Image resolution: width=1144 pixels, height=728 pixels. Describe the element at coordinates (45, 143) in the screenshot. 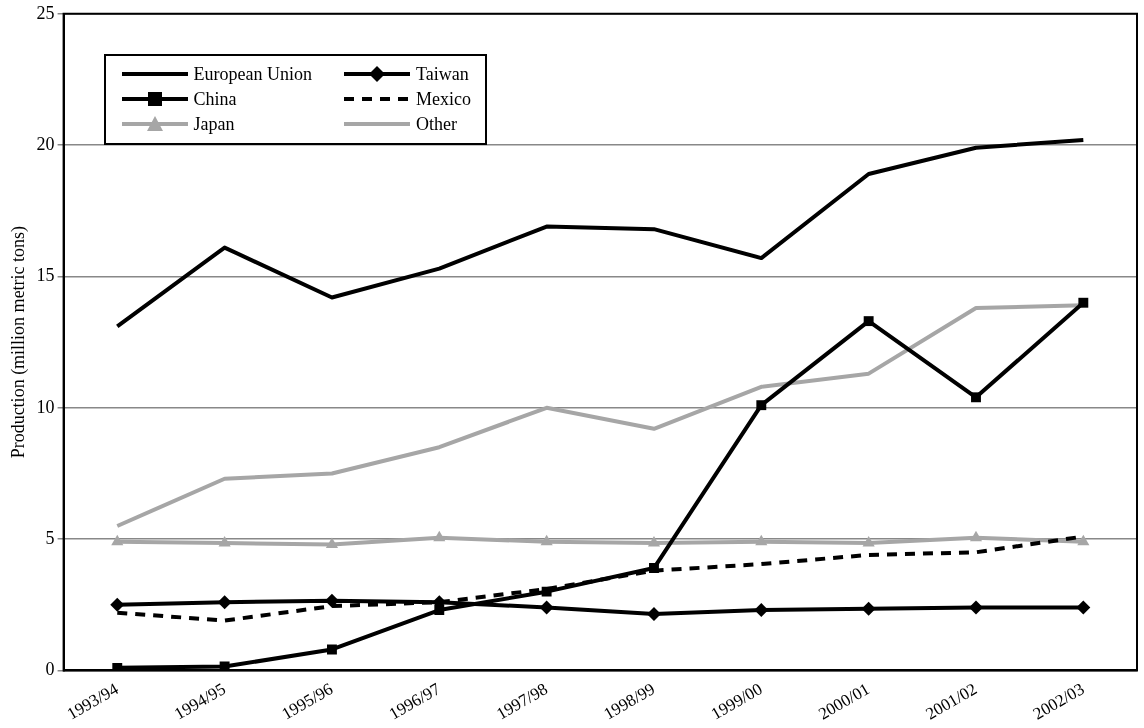

I see `y-tick-label: 20` at that location.